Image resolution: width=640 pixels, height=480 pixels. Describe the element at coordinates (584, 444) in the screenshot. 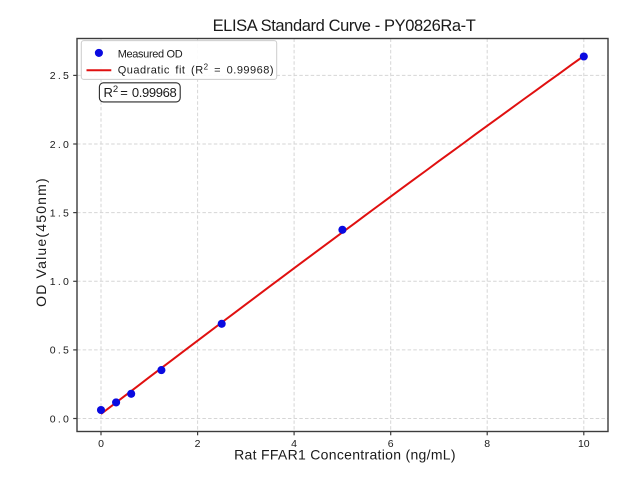

I see `svg-text: 10` at that location.